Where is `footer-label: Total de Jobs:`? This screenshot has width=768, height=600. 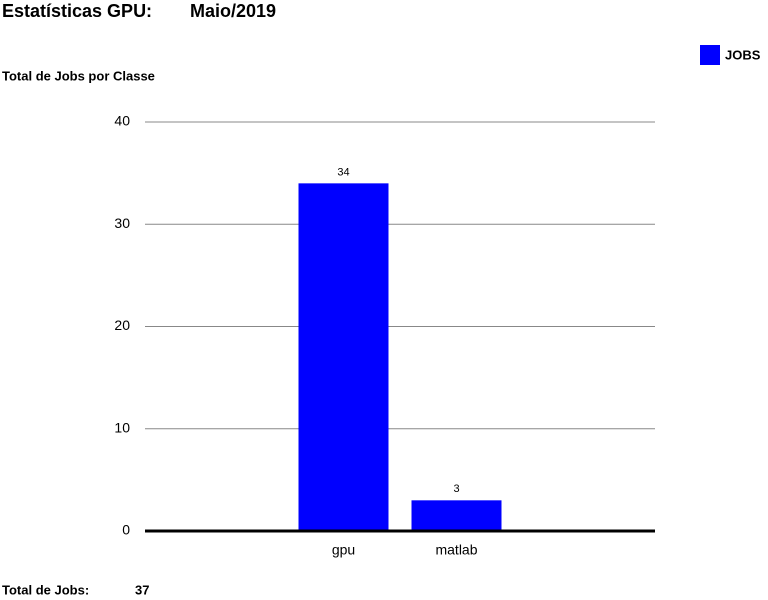
footer-label: Total de Jobs: is located at coordinates (45, 589).